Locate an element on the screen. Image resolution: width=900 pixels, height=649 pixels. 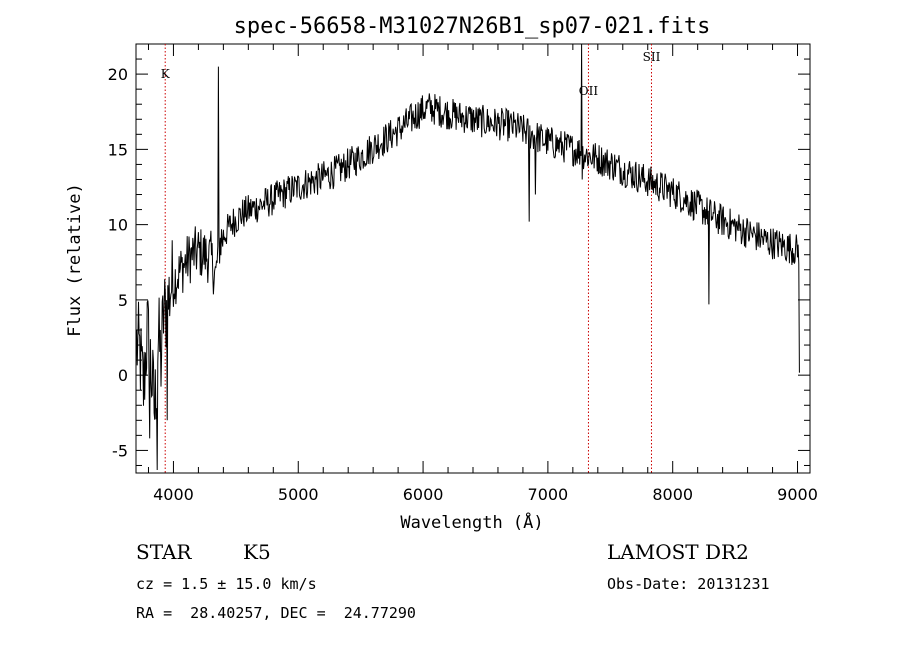
x-tick-label: 4000 is located at coordinates (173, 494).